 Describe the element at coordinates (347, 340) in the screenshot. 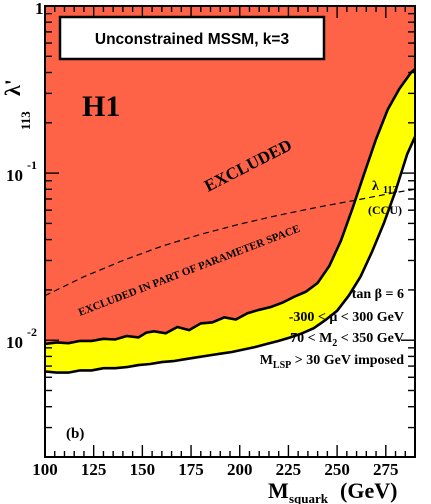

I see `m2-label: 70 < M2 < 350 GeV` at that location.